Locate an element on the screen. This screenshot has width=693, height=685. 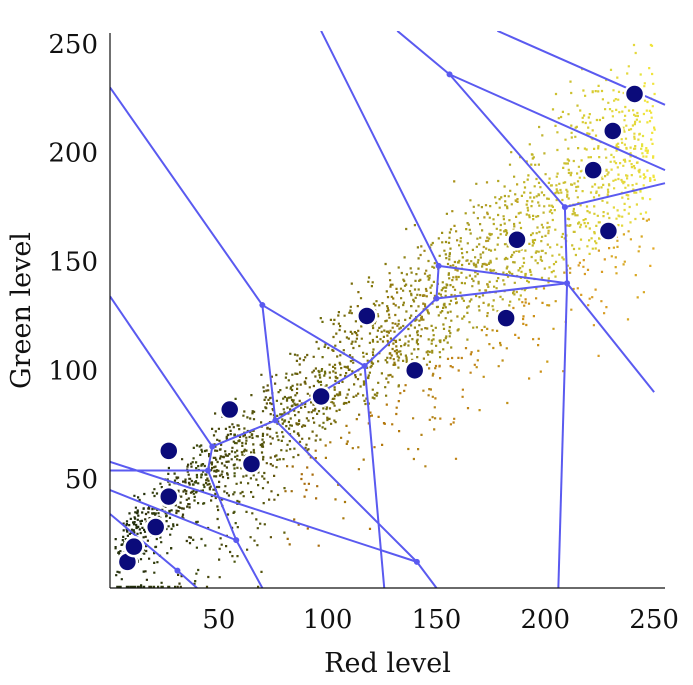
x-tick-label: 100 is located at coordinates (328, 620).